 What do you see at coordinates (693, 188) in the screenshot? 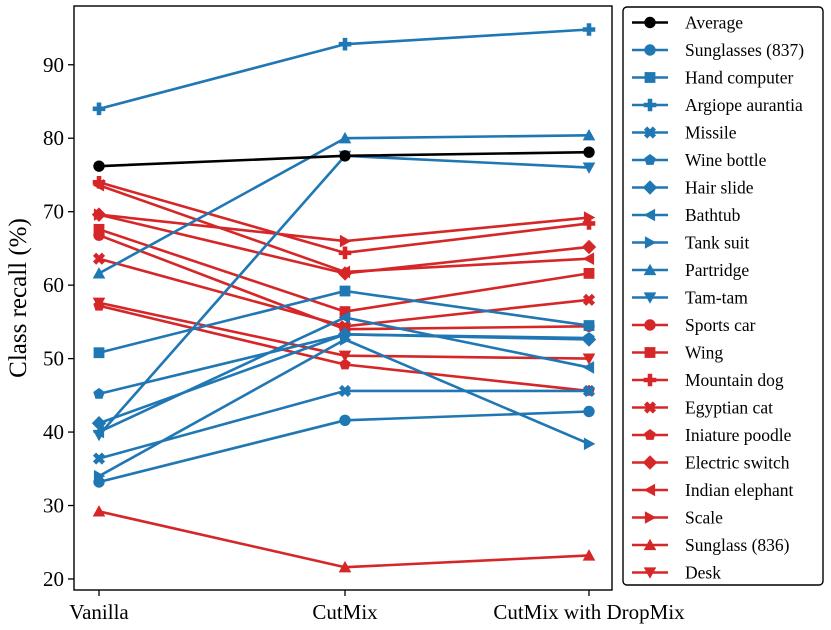
I see `legend-item: Hair slide` at bounding box center [693, 188].